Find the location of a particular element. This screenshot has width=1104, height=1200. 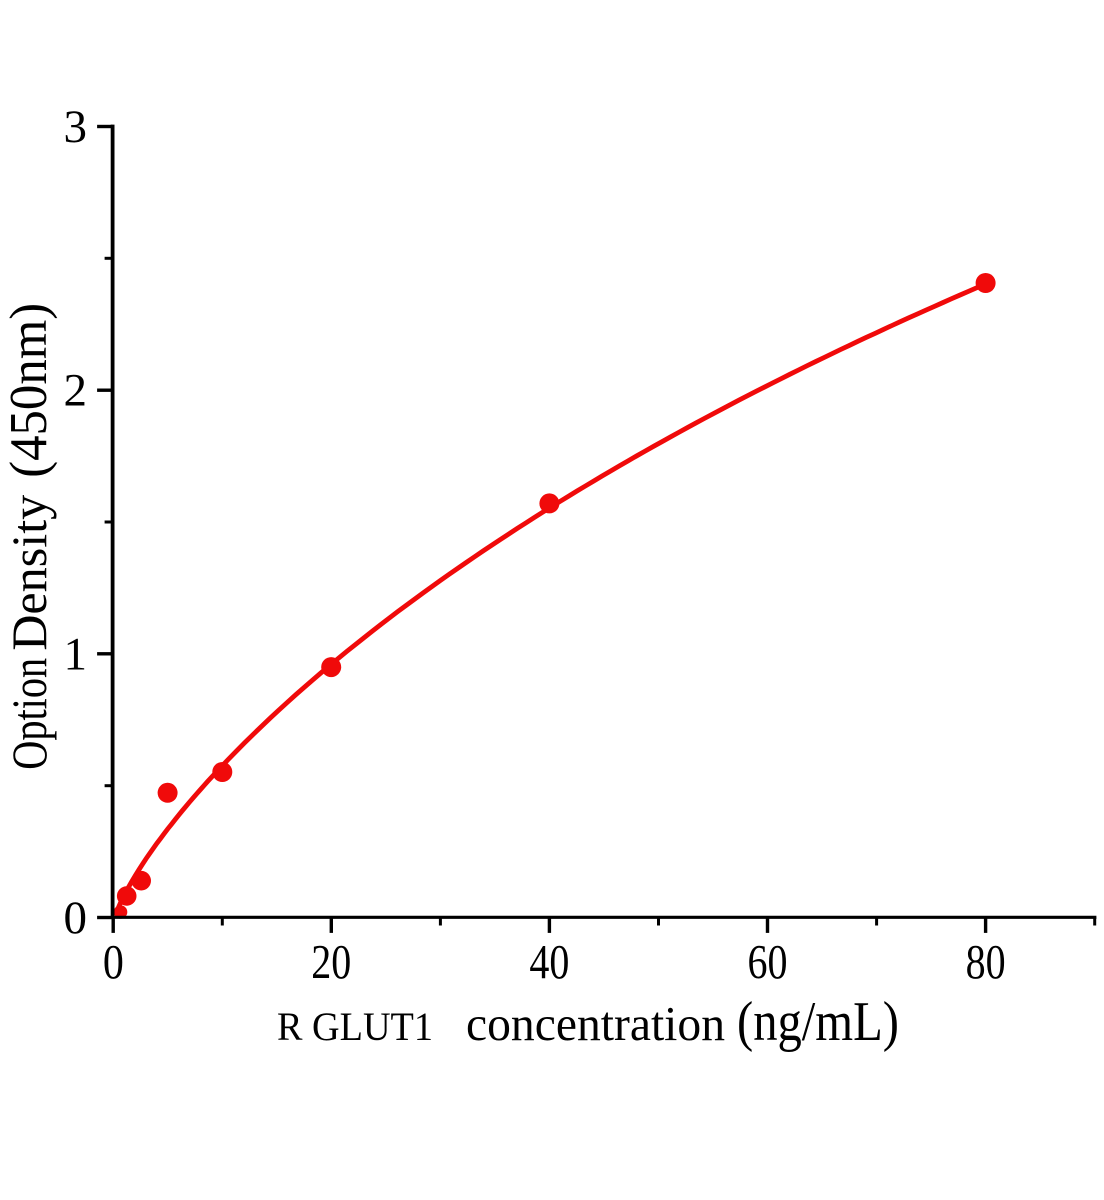

svg-text: Density is located at coordinates (29, 573).